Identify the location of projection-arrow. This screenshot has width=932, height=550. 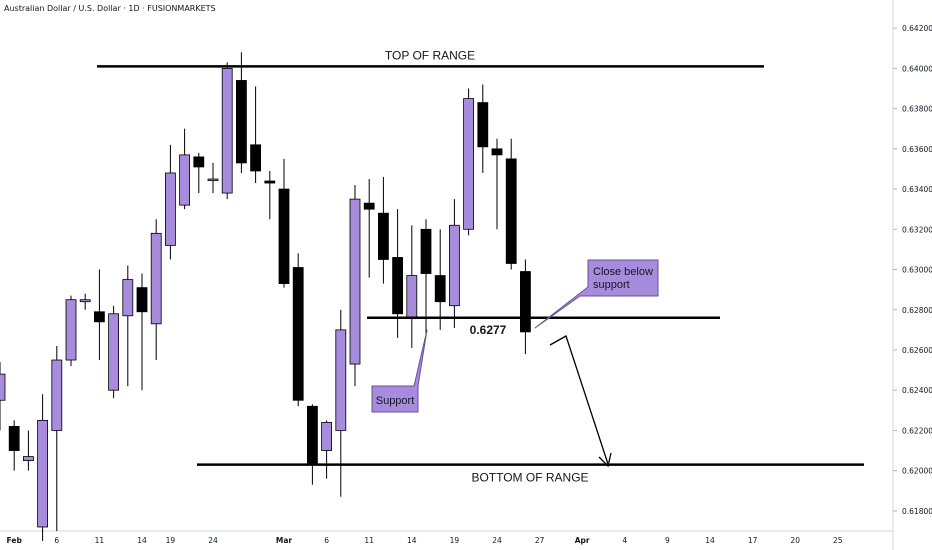
(580, 401).